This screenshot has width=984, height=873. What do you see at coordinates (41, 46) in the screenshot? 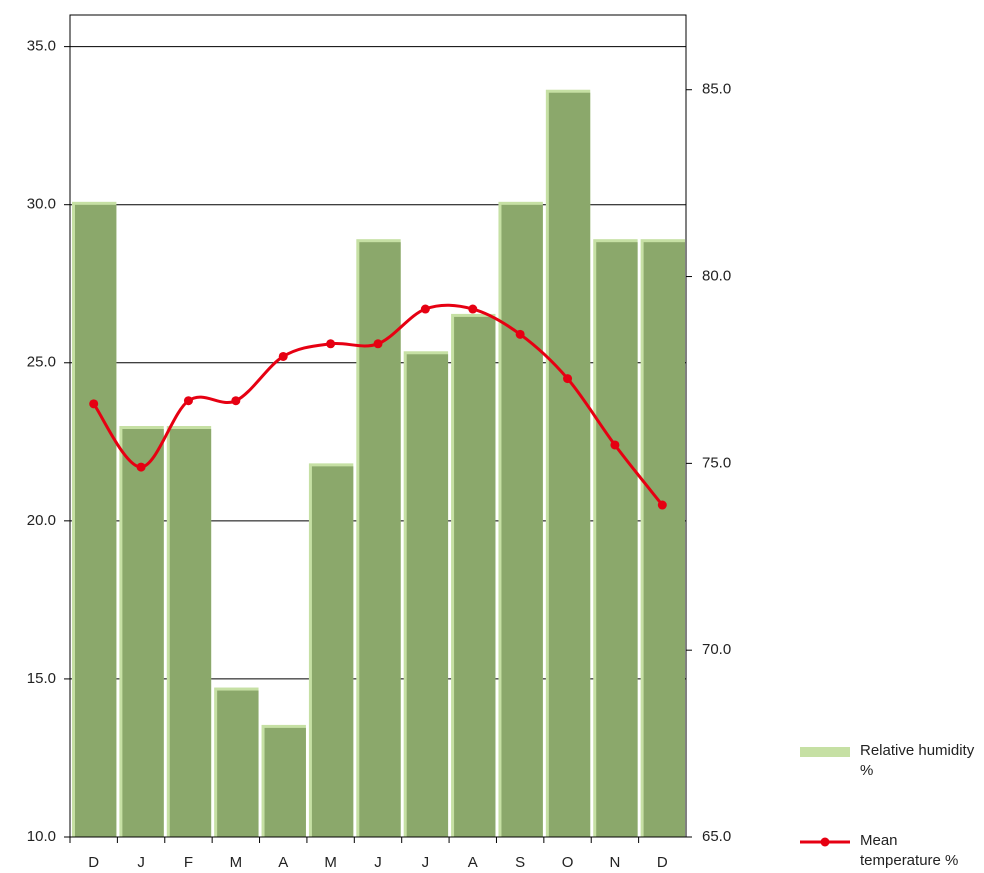
I see `y-tick-label: 35.0` at bounding box center [41, 46].